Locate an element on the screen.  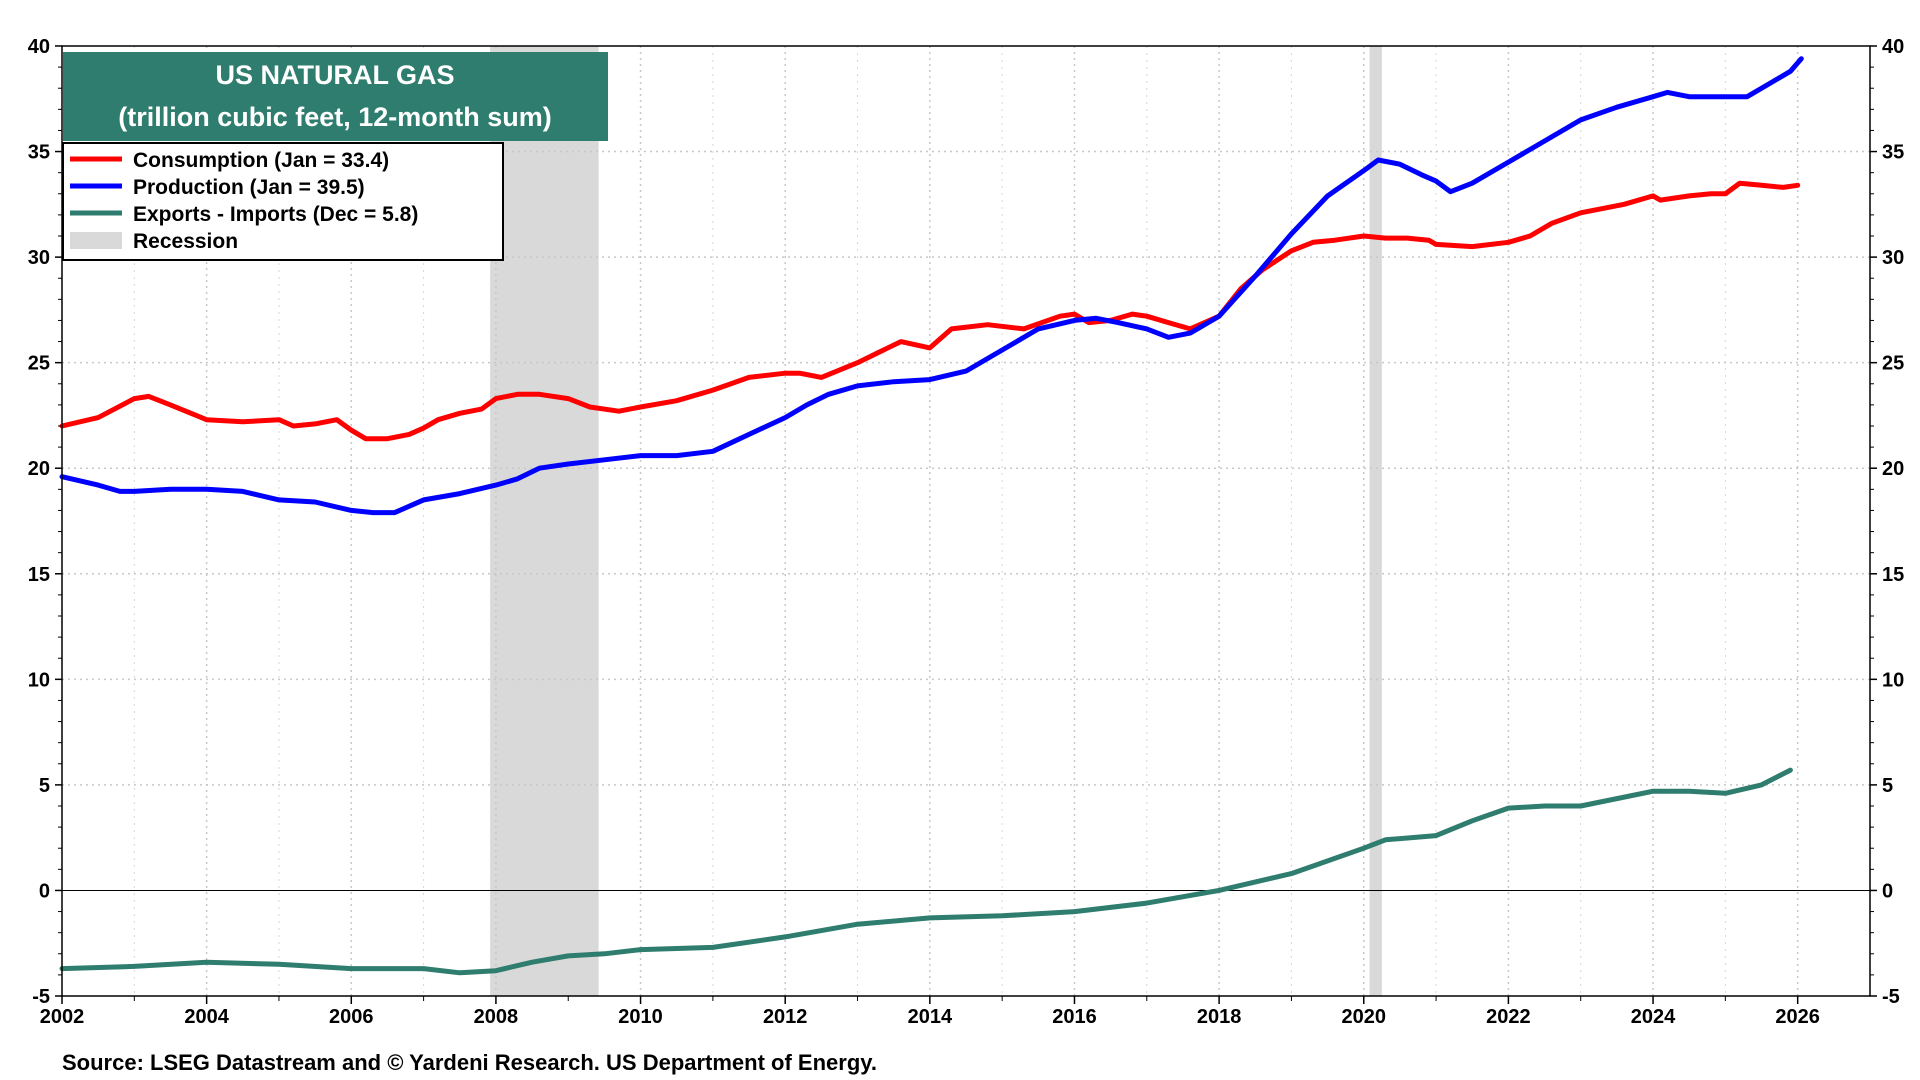
x-tick-label: 2002 is located at coordinates (62, 1017).